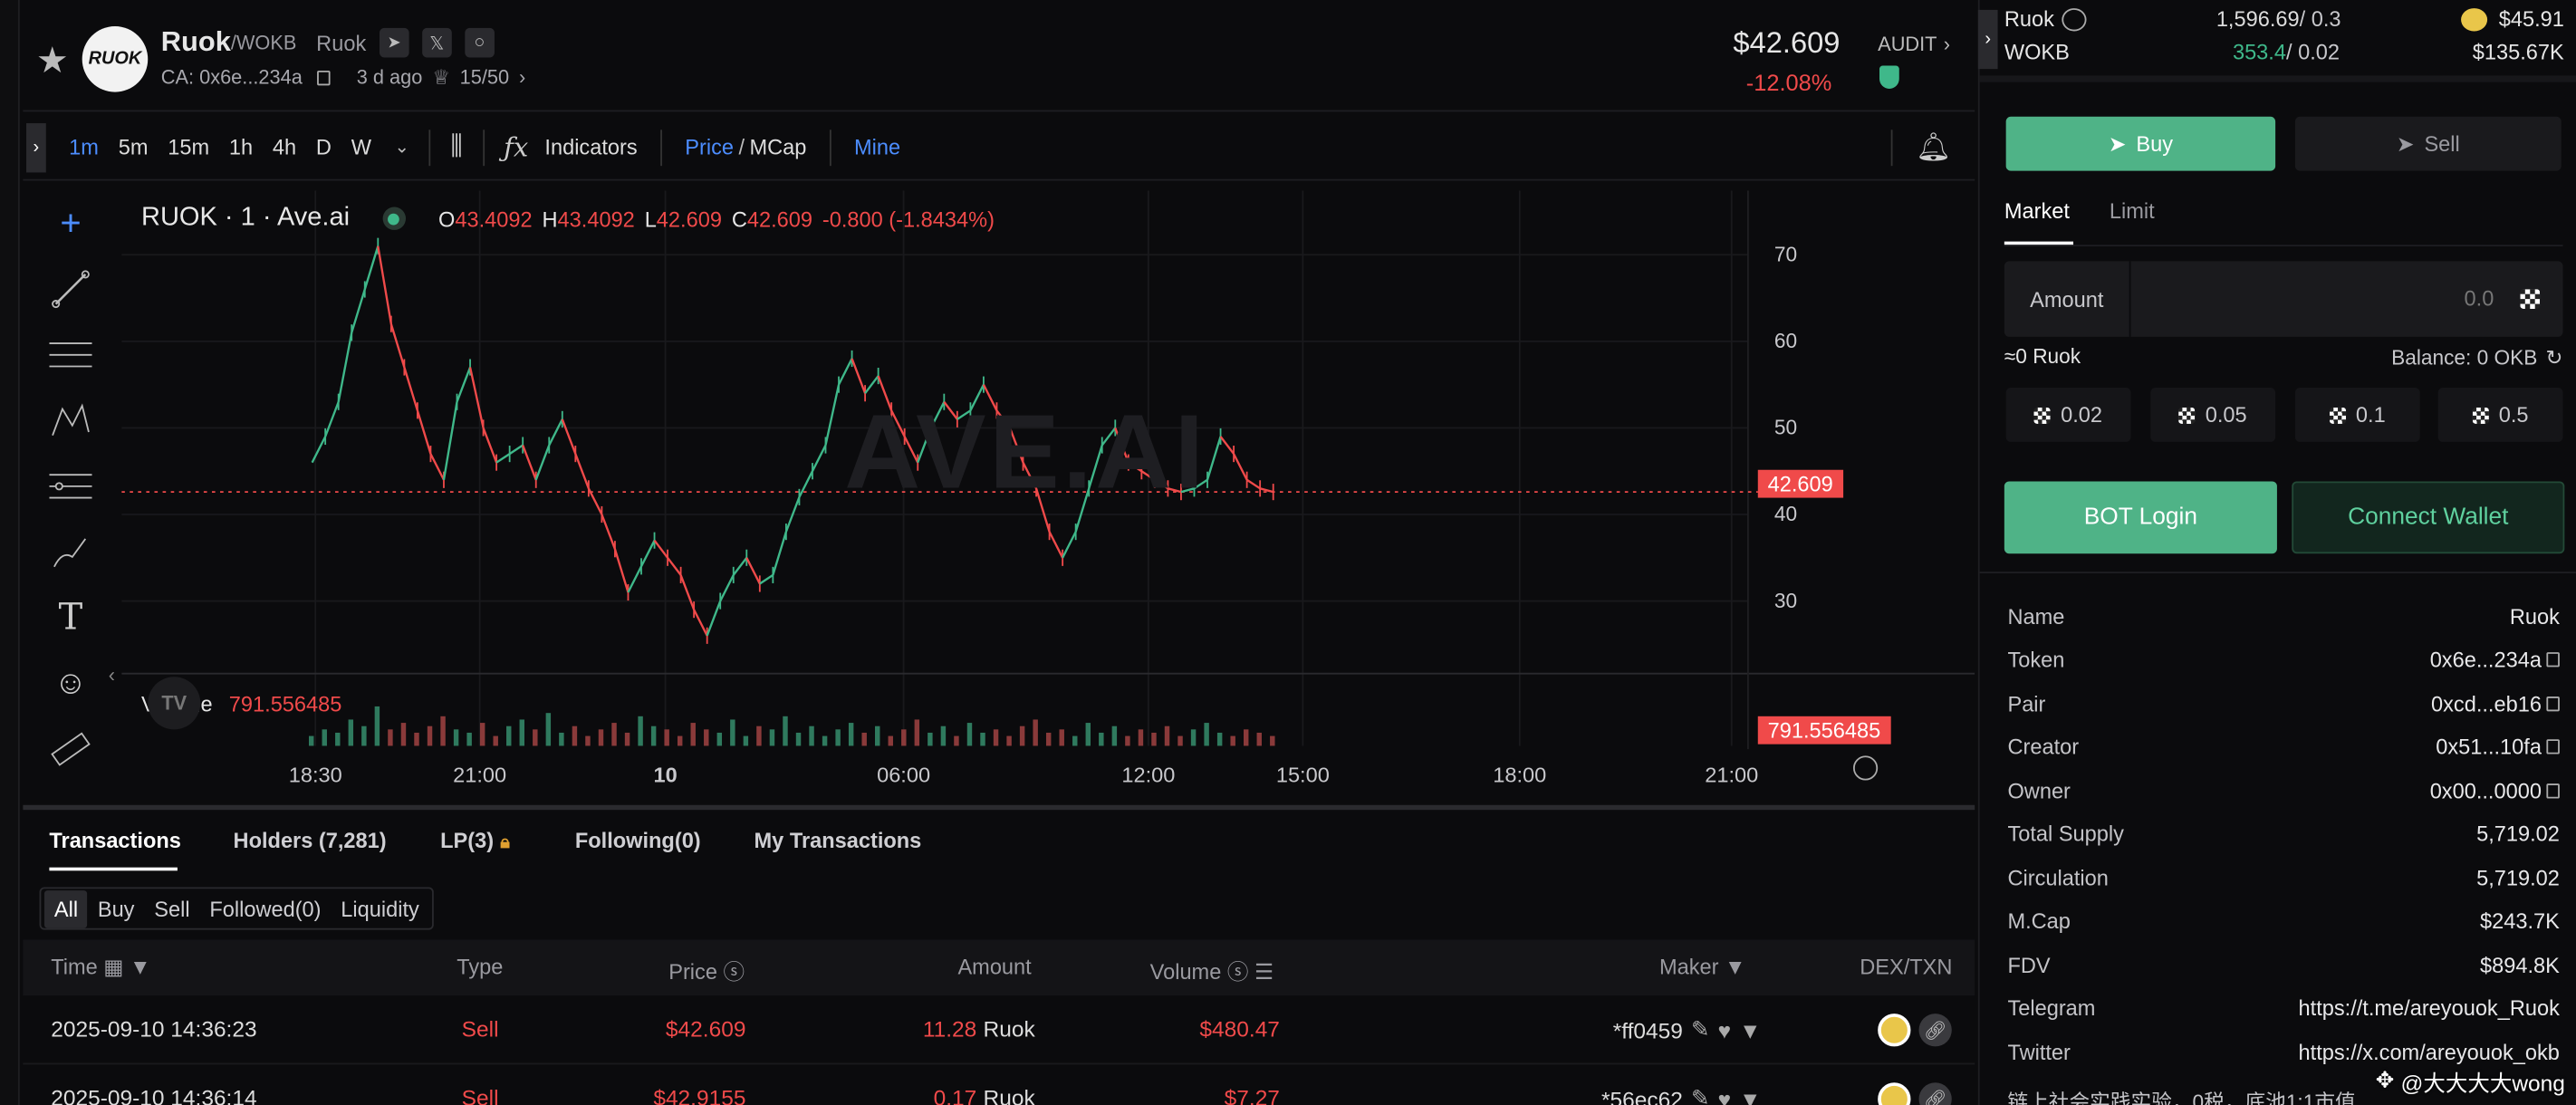 The image size is (2576, 1105). What do you see at coordinates (2283, 299) in the screenshot?
I see `amount-field: Amount 0.0` at bounding box center [2283, 299].